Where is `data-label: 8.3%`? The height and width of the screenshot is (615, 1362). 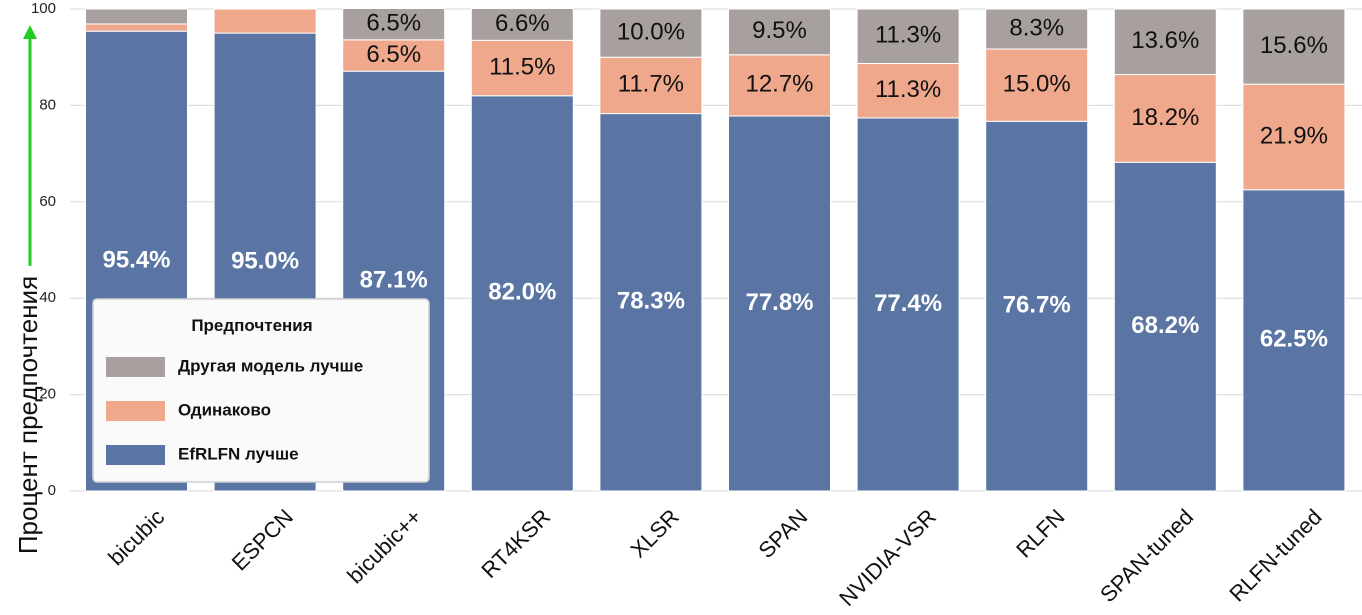
data-label: 8.3% is located at coordinates (1036, 27).